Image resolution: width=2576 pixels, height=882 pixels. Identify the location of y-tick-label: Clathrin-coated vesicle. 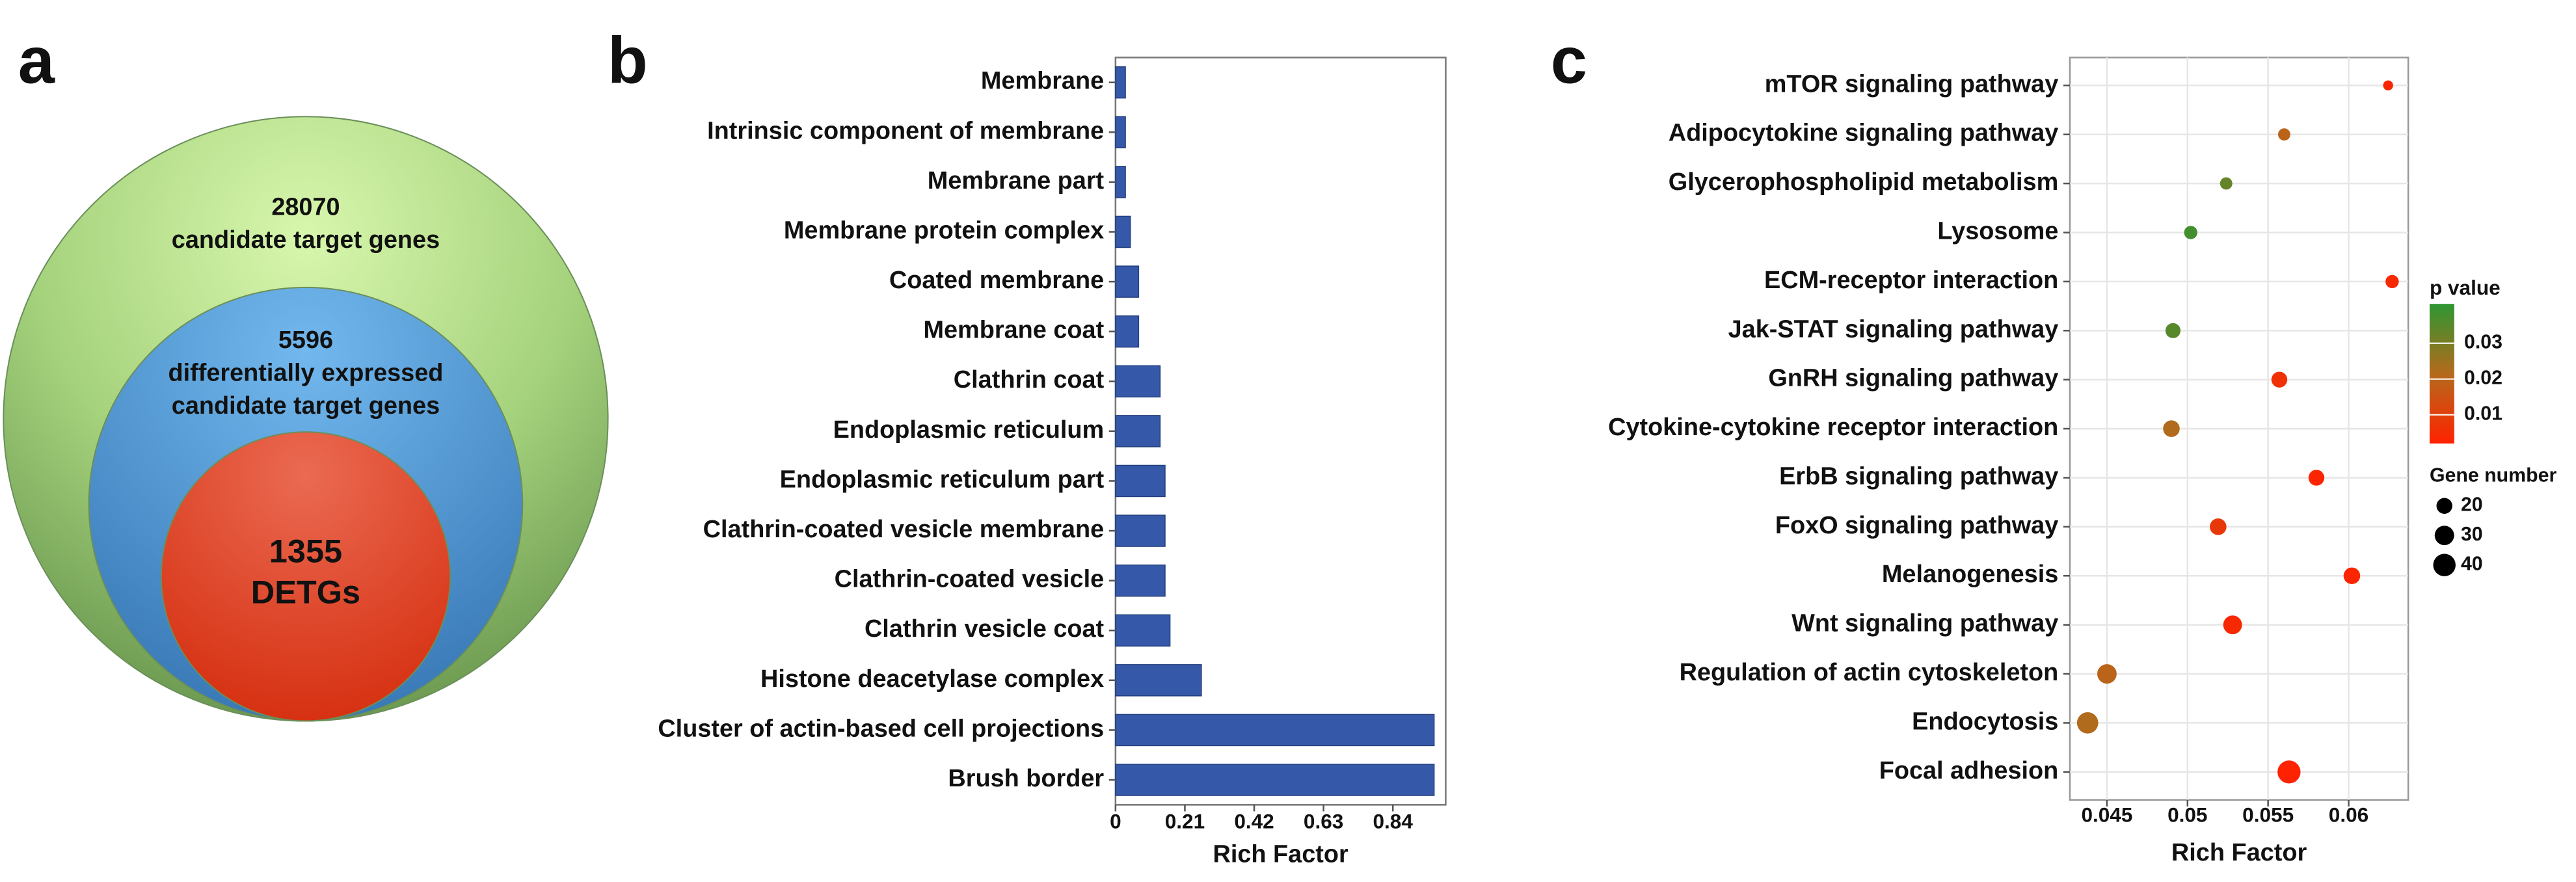
(970, 579).